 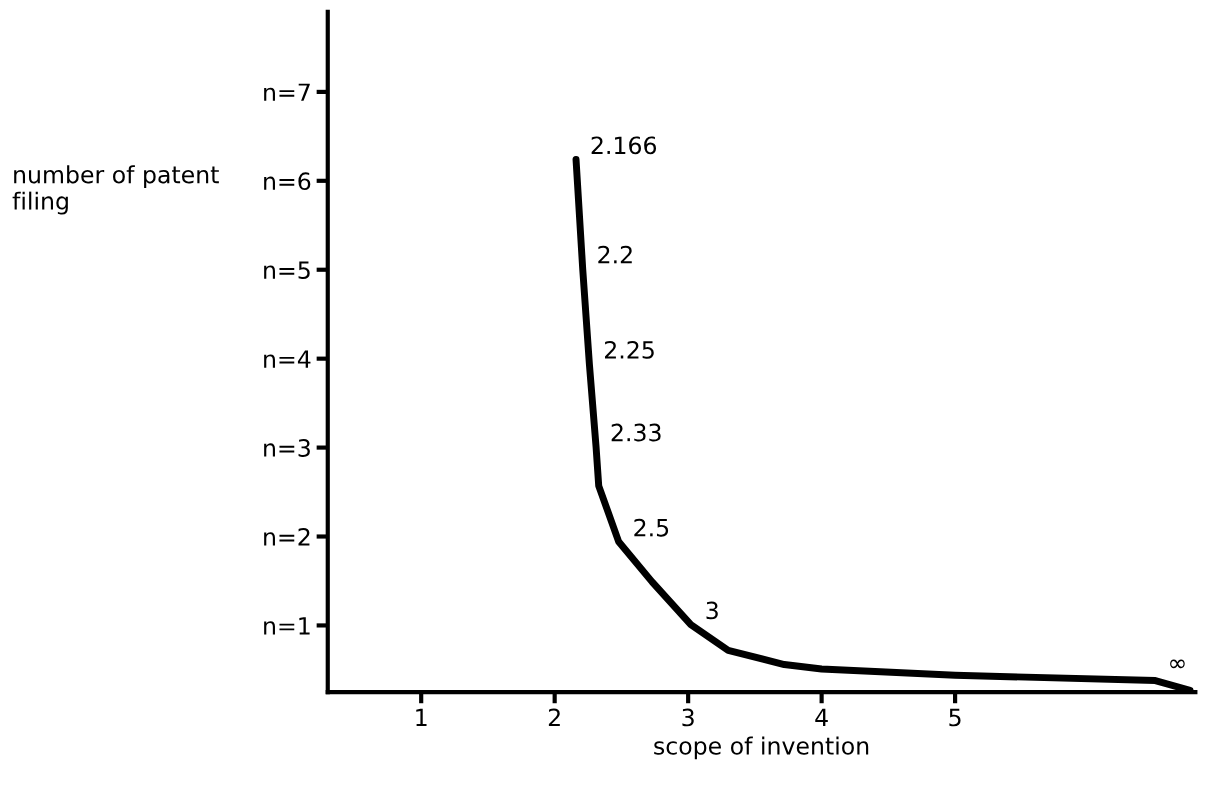 I want to click on y-axis-title: number of patent filing, so click(x=115, y=190).